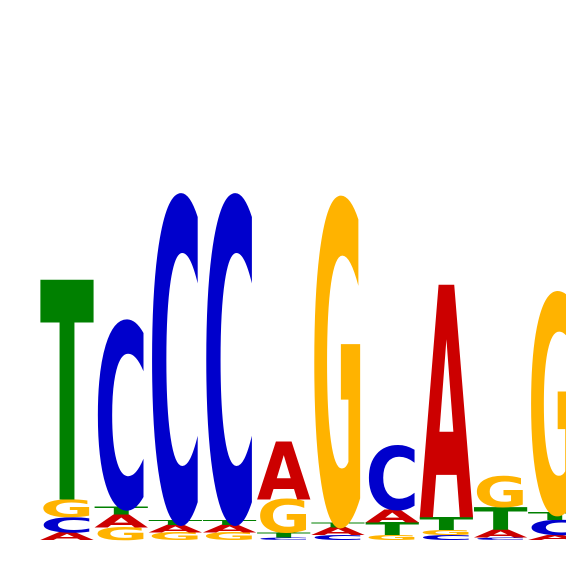 The width and height of the screenshot is (566, 566). Describe the element at coordinates (501, 519) in the screenshot. I see `logo-letter-t-pos9: T` at that location.